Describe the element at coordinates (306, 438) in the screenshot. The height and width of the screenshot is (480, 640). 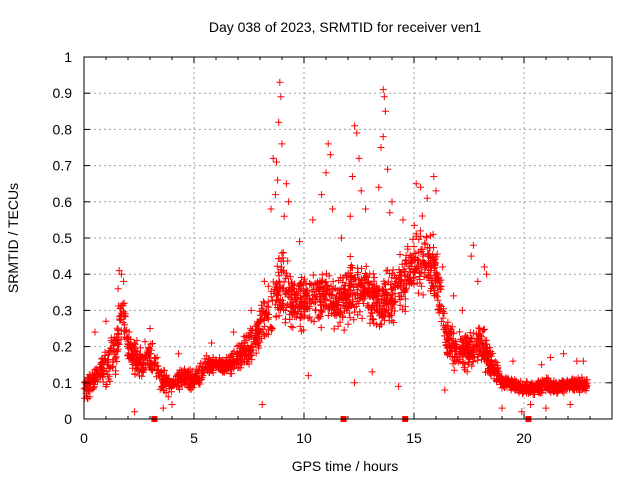
I see `x-tick-labels: 0 5 10 15 20` at that location.